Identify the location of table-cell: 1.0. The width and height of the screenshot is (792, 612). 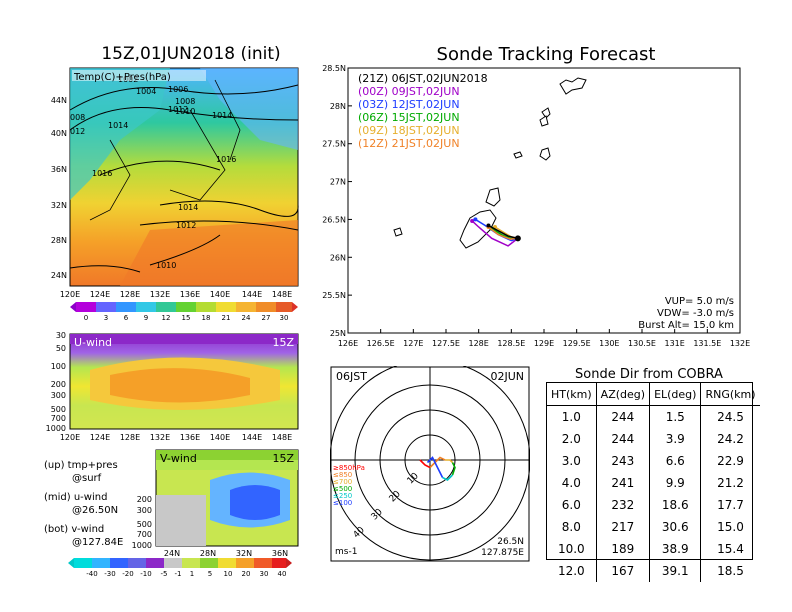
(571, 417).